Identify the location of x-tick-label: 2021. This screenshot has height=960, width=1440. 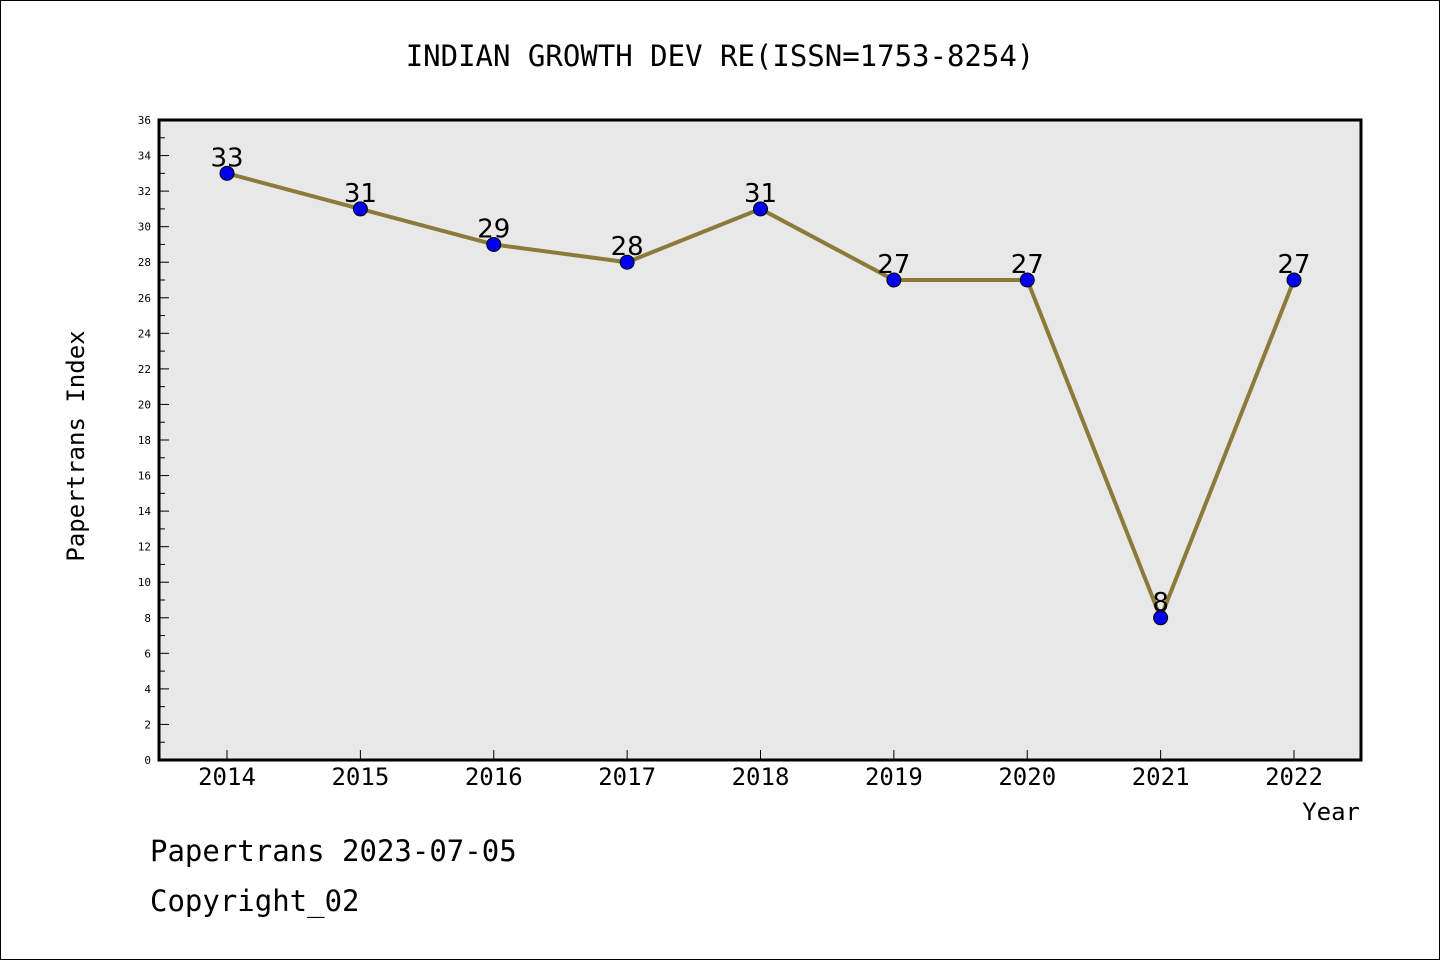
(1161, 777).